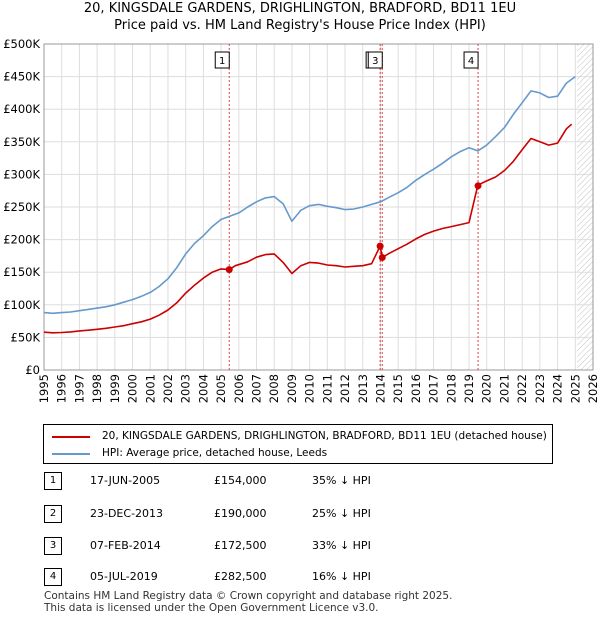  Describe the element at coordinates (44, 388) in the screenshot. I see `x-tick-label: 1995` at that location.